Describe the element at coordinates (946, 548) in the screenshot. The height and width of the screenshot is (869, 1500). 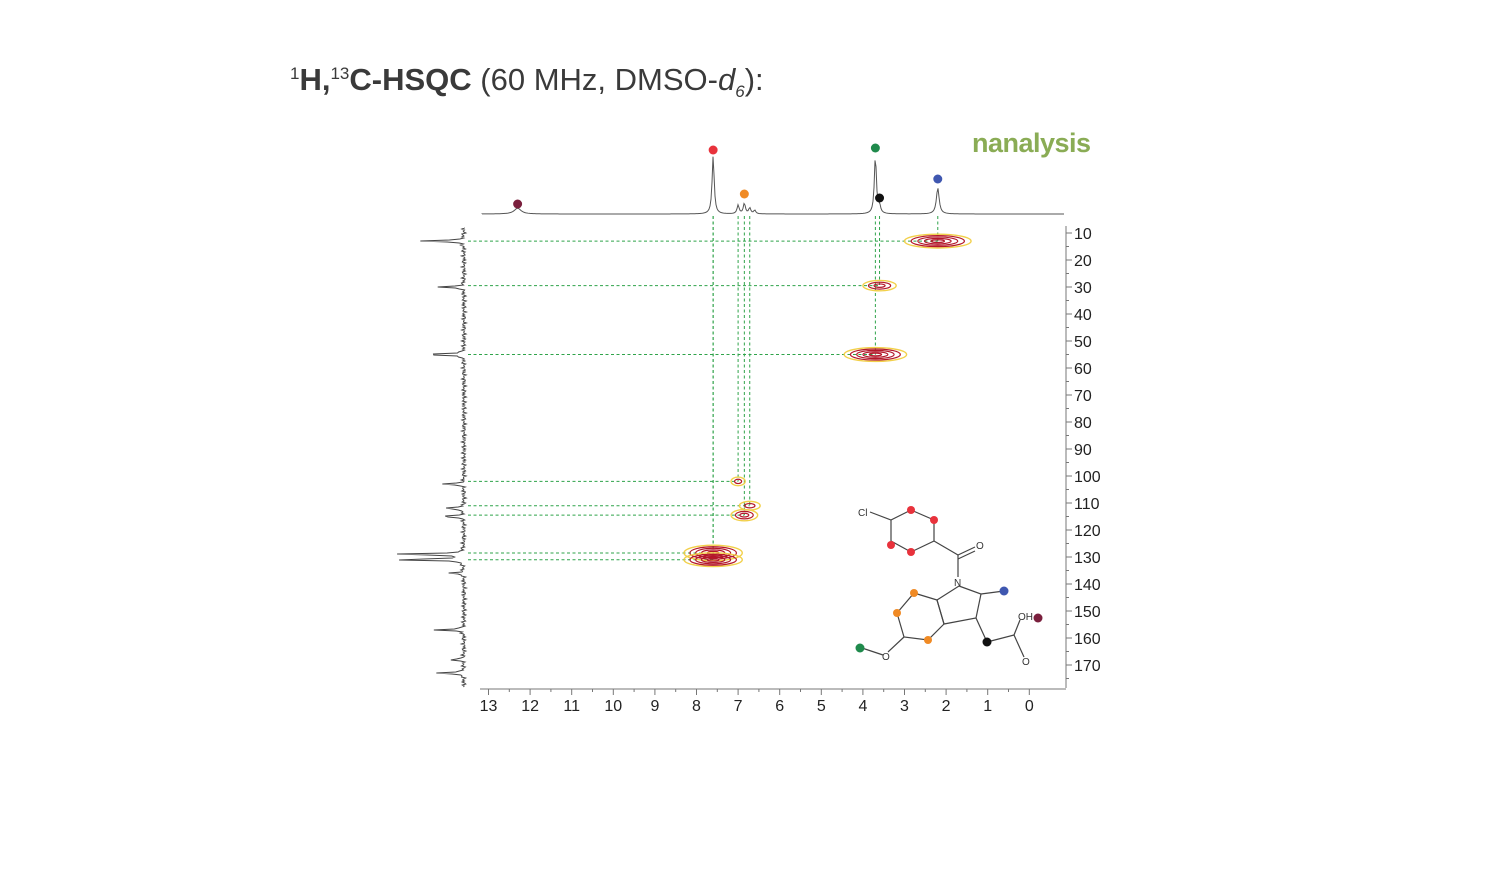
I see `bond-ring-carbonyl` at that location.